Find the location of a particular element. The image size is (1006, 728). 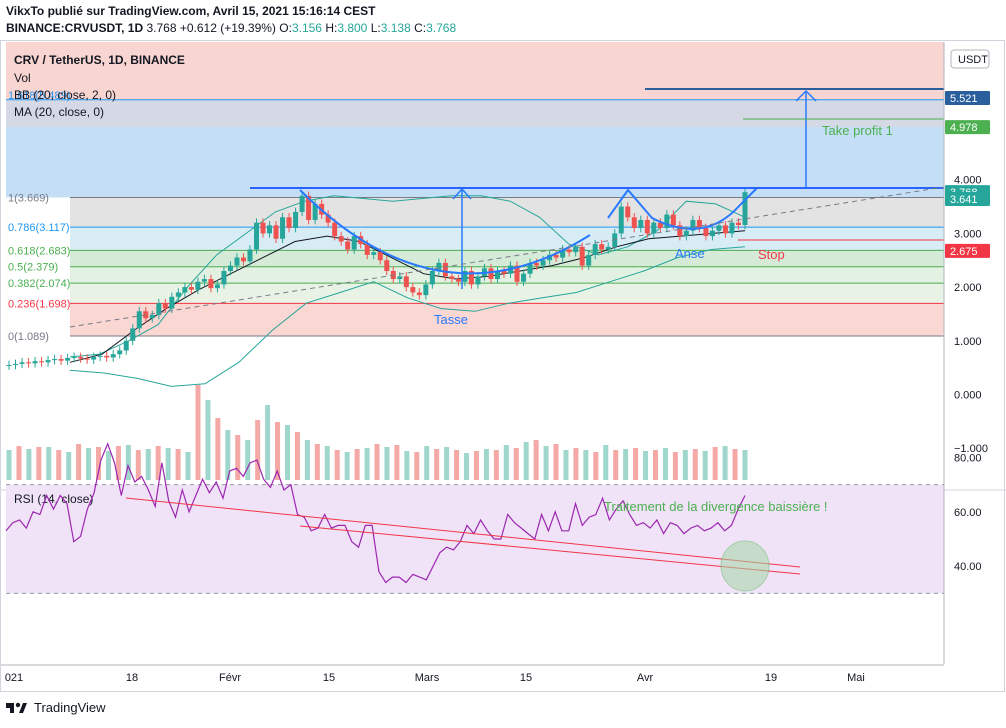

take-profit-label: Take profit 1 is located at coordinates (857, 130).